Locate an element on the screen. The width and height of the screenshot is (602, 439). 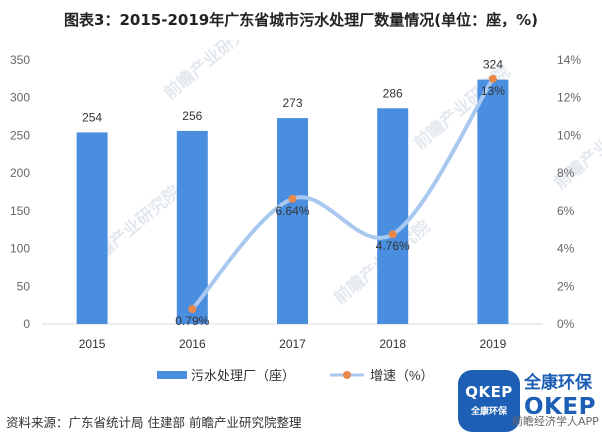
left-axis: 0 50 100 150 200 250 300 350 is located at coordinates (20, 192).